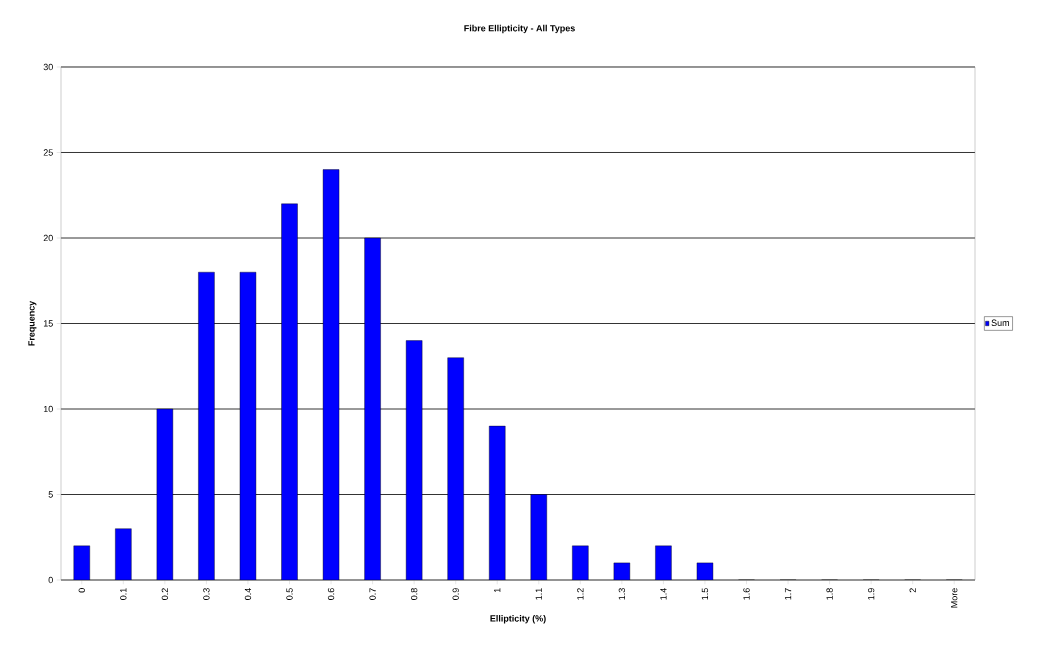  Describe the element at coordinates (829, 594) in the screenshot. I see `x-tick-label: 1.8` at that location.